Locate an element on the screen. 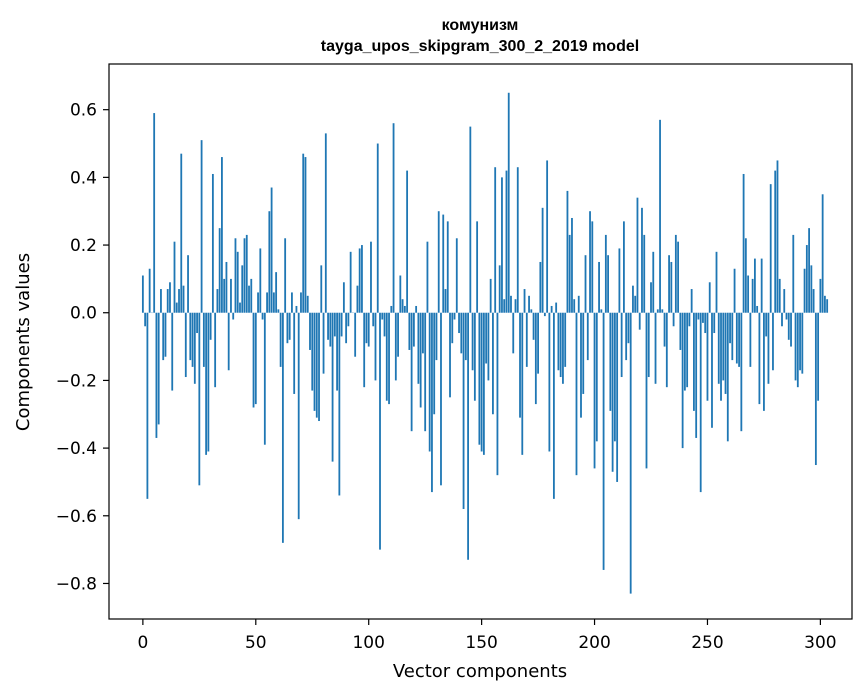  y-tick-label: 0.6 is located at coordinates (83, 111).